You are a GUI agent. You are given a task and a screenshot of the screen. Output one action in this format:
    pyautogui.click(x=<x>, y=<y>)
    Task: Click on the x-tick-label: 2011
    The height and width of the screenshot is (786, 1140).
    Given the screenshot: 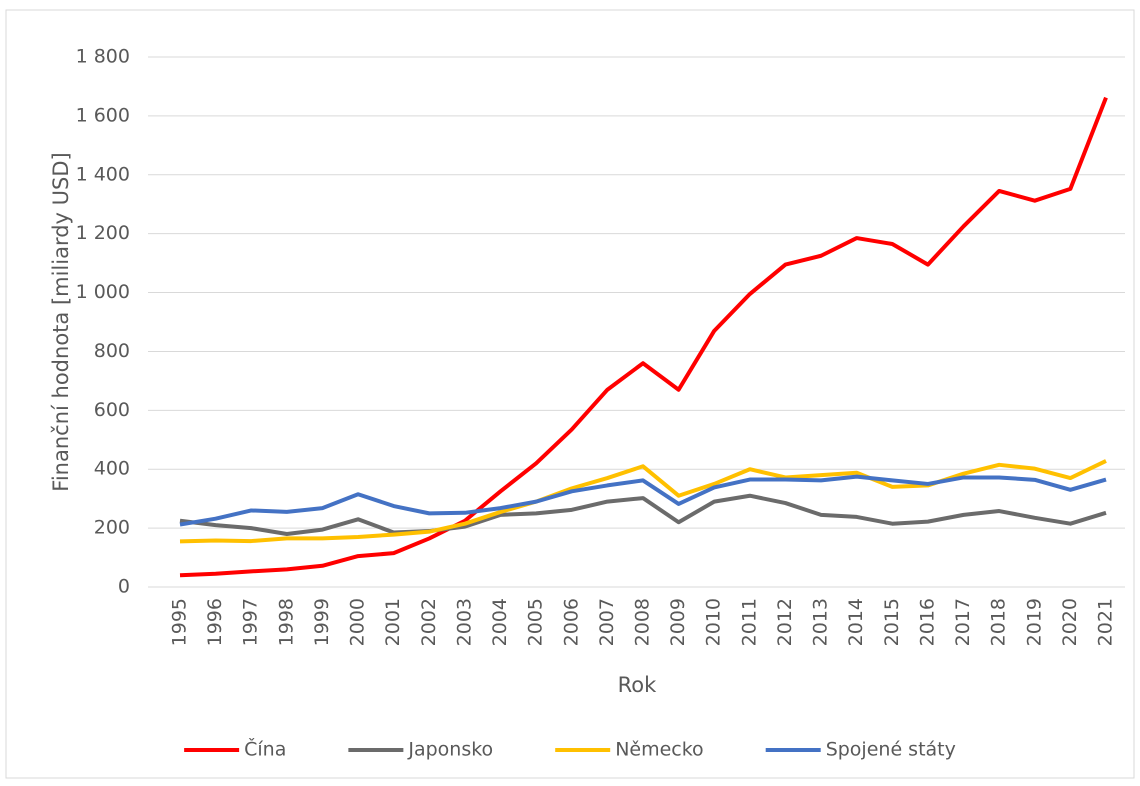 What is the action you would take?
    pyautogui.click(x=749, y=622)
    